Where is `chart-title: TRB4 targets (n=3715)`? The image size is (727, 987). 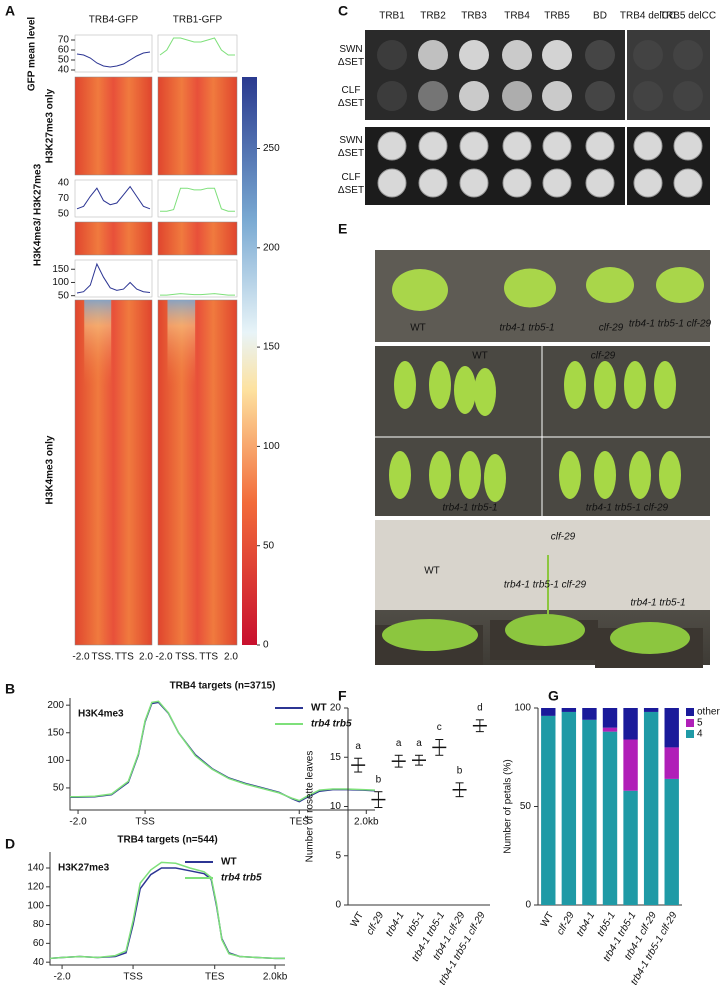 chart-title: TRB4 targets (n=3715) is located at coordinates (223, 686).